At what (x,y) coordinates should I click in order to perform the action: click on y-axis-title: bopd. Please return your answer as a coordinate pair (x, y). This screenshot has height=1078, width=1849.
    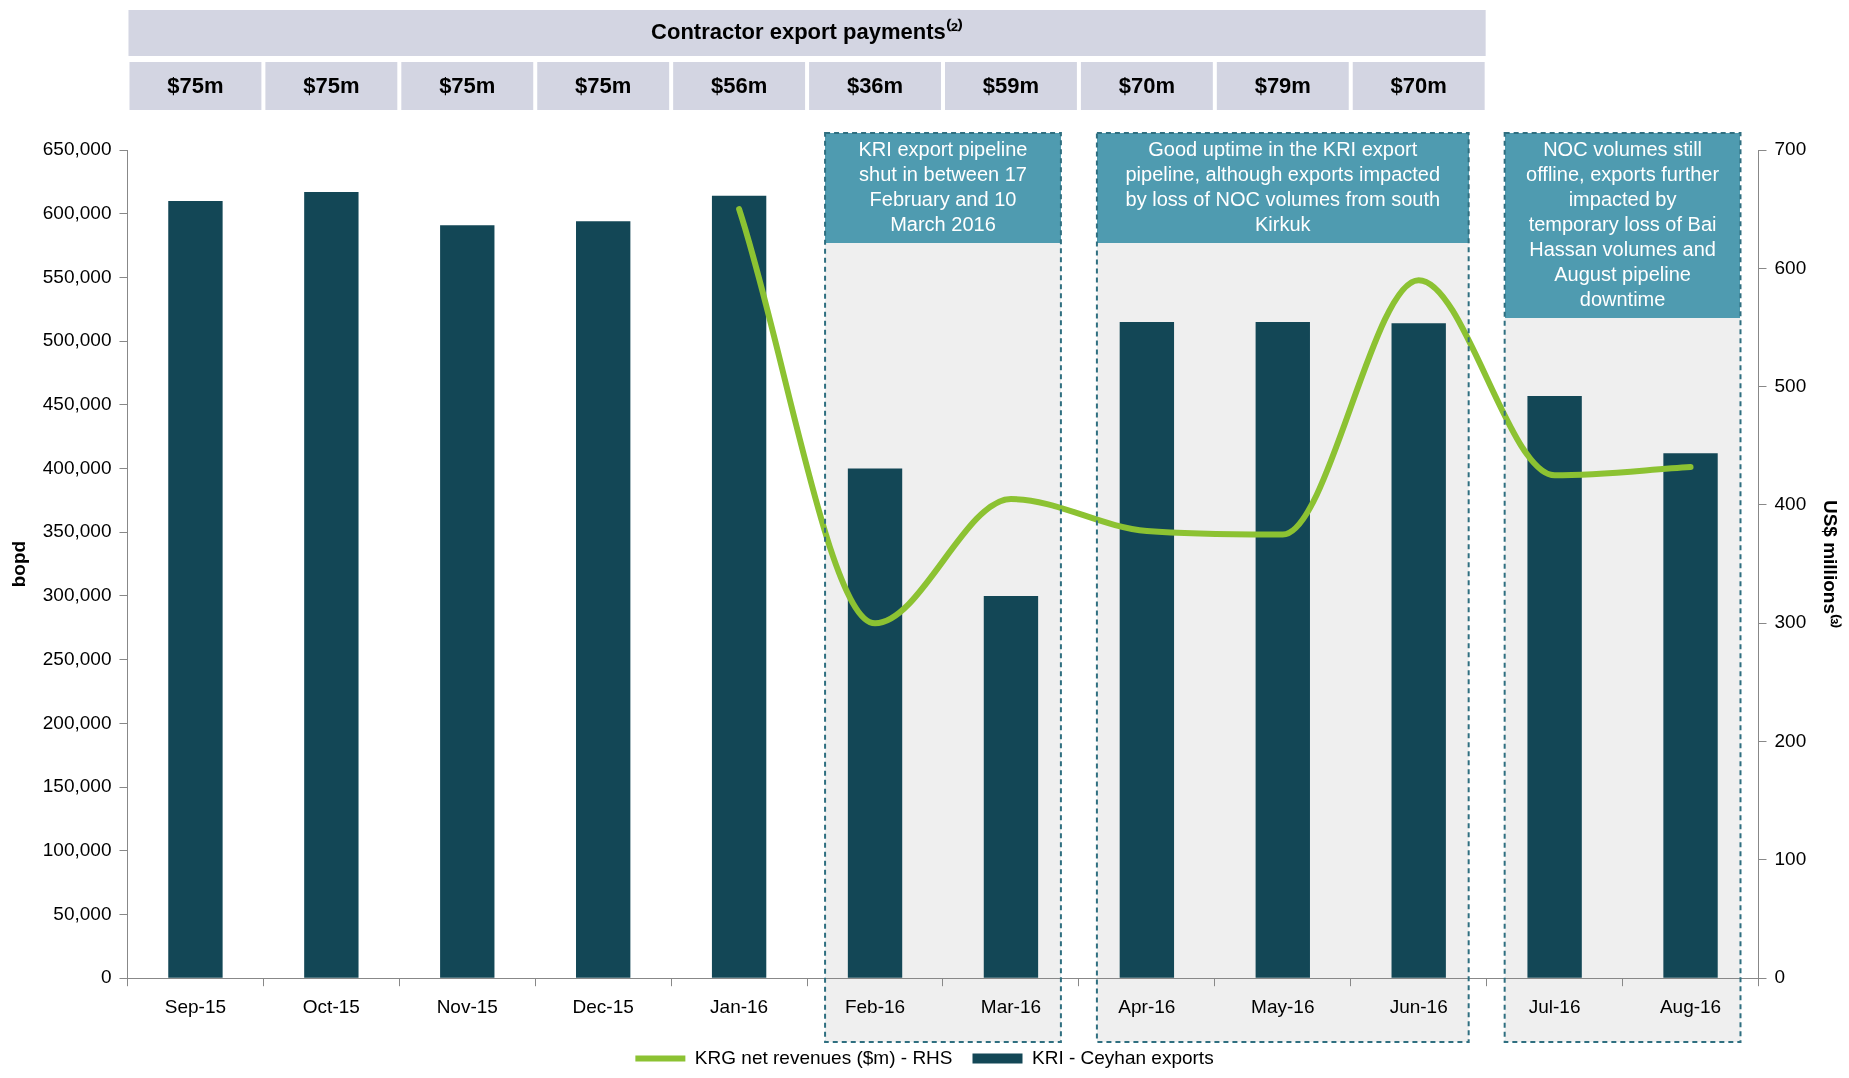
    Looking at the image, I should click on (18, 564).